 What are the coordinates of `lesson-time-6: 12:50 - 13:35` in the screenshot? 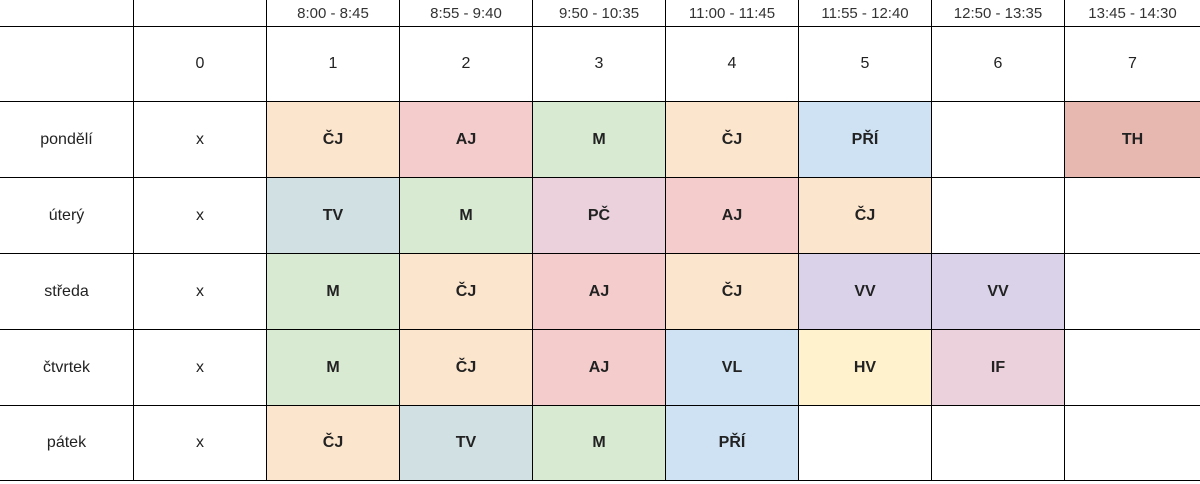 It's located at (998, 13).